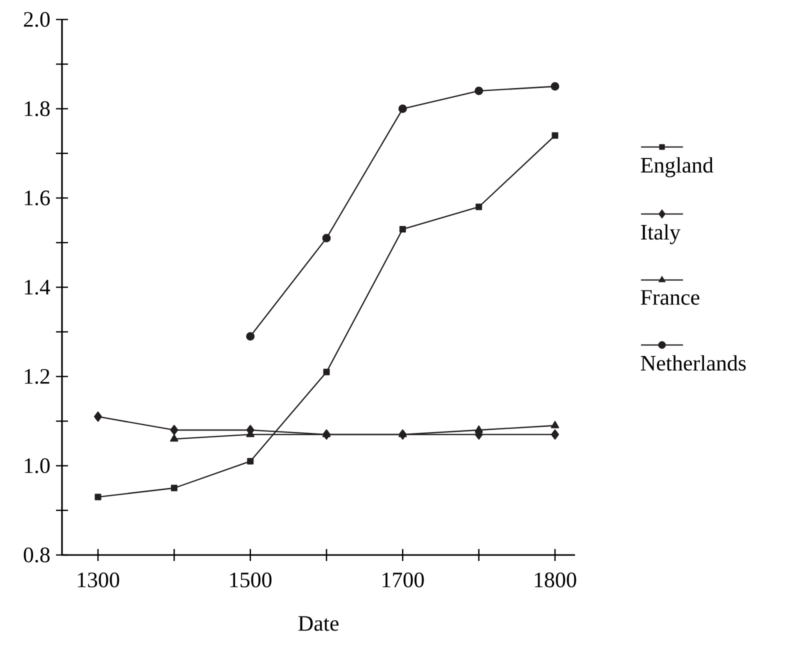  What do you see at coordinates (251, 580) in the screenshot?
I see `x-tick-label: 1500` at bounding box center [251, 580].